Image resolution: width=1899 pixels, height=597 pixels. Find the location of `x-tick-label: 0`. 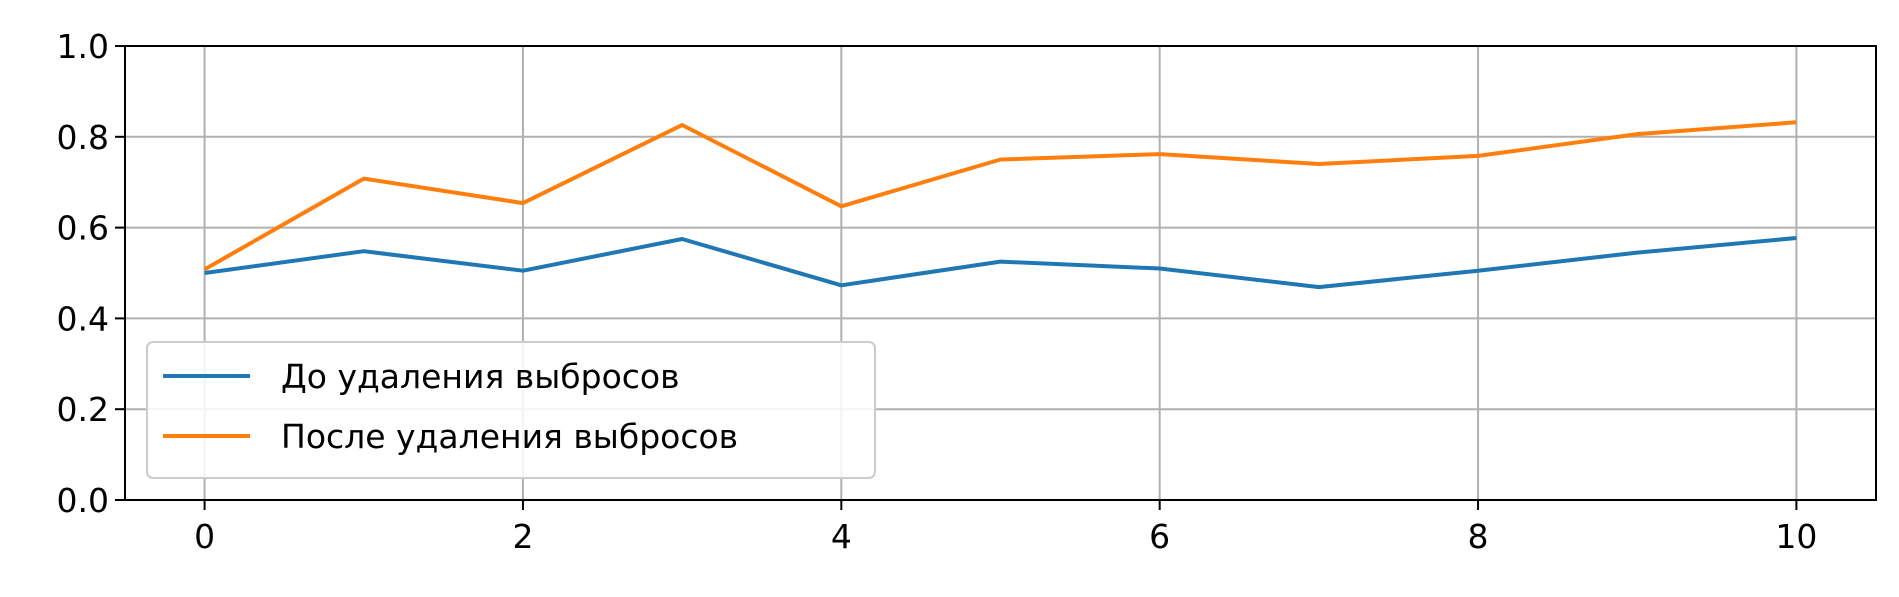

x-tick-label: 0 is located at coordinates (204, 536).